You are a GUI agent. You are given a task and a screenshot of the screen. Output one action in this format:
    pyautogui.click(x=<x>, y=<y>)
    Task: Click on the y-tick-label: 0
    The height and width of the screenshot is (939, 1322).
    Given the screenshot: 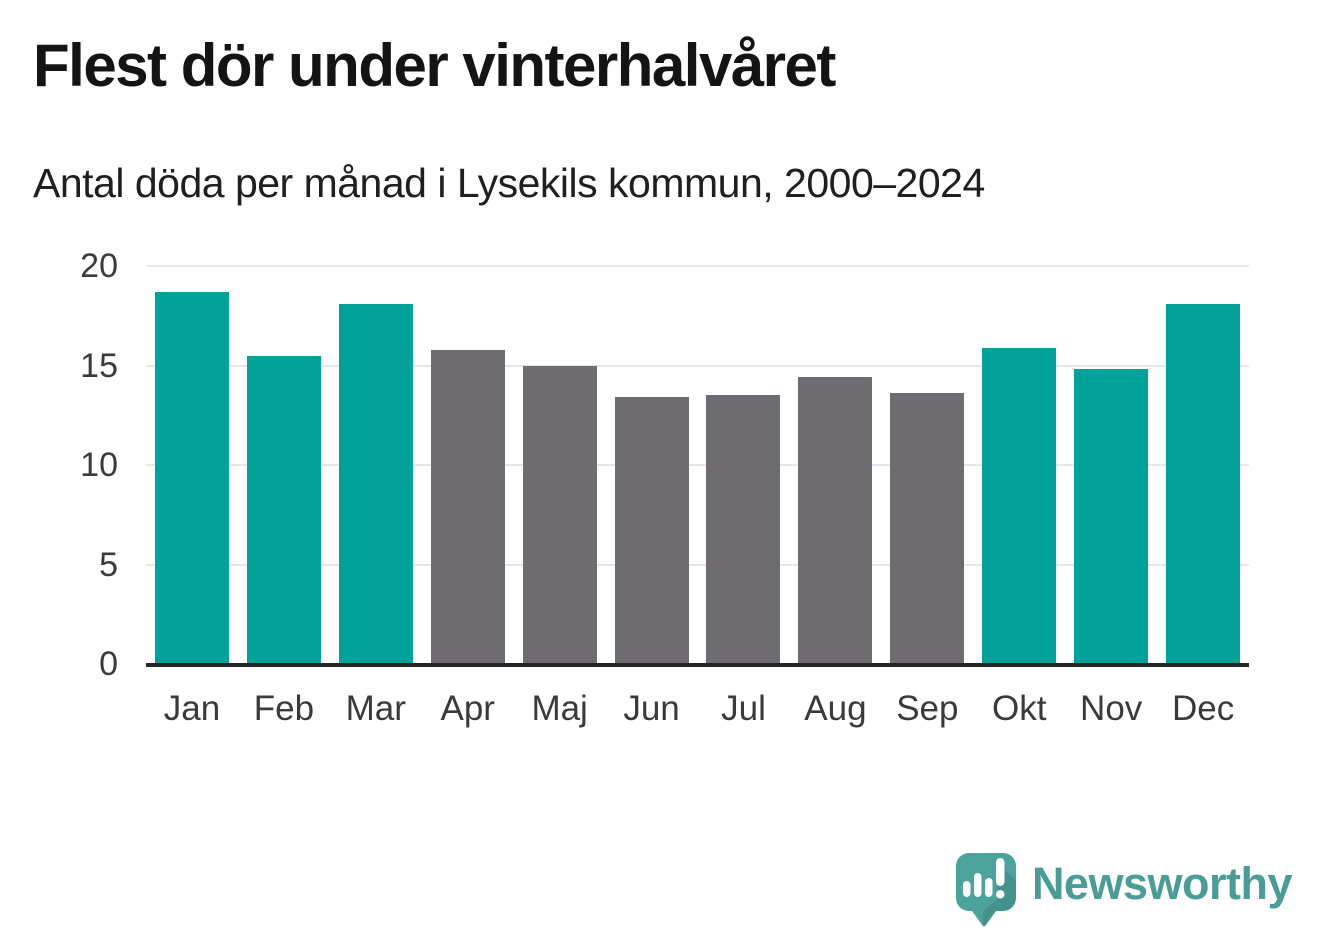 What is the action you would take?
    pyautogui.click(x=108, y=664)
    